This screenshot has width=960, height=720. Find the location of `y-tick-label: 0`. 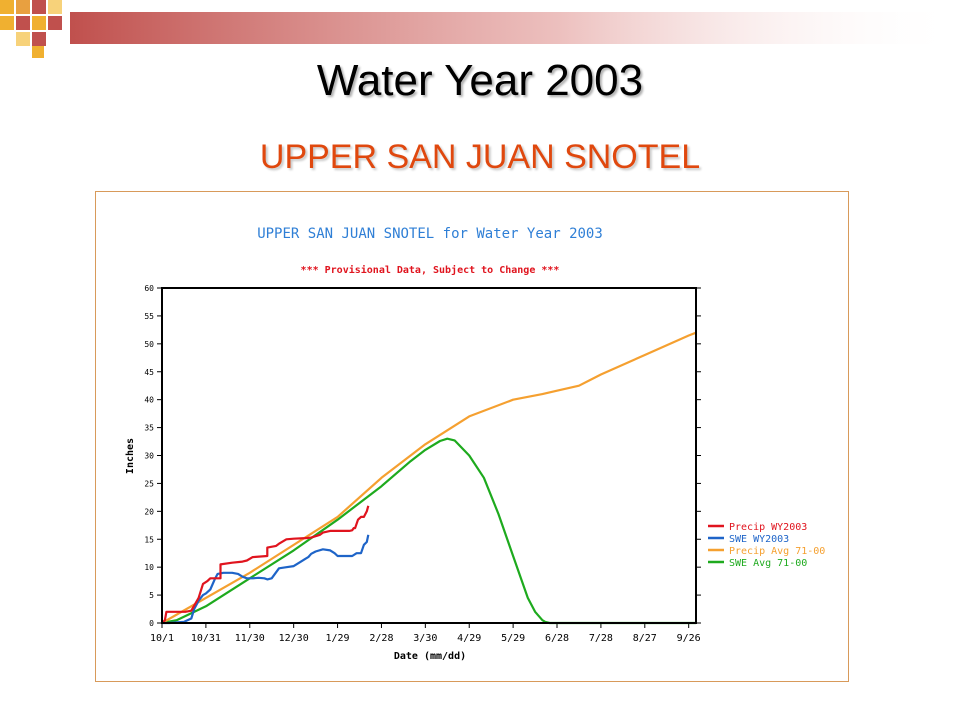

y-tick-label: 0 is located at coordinates (151, 623).